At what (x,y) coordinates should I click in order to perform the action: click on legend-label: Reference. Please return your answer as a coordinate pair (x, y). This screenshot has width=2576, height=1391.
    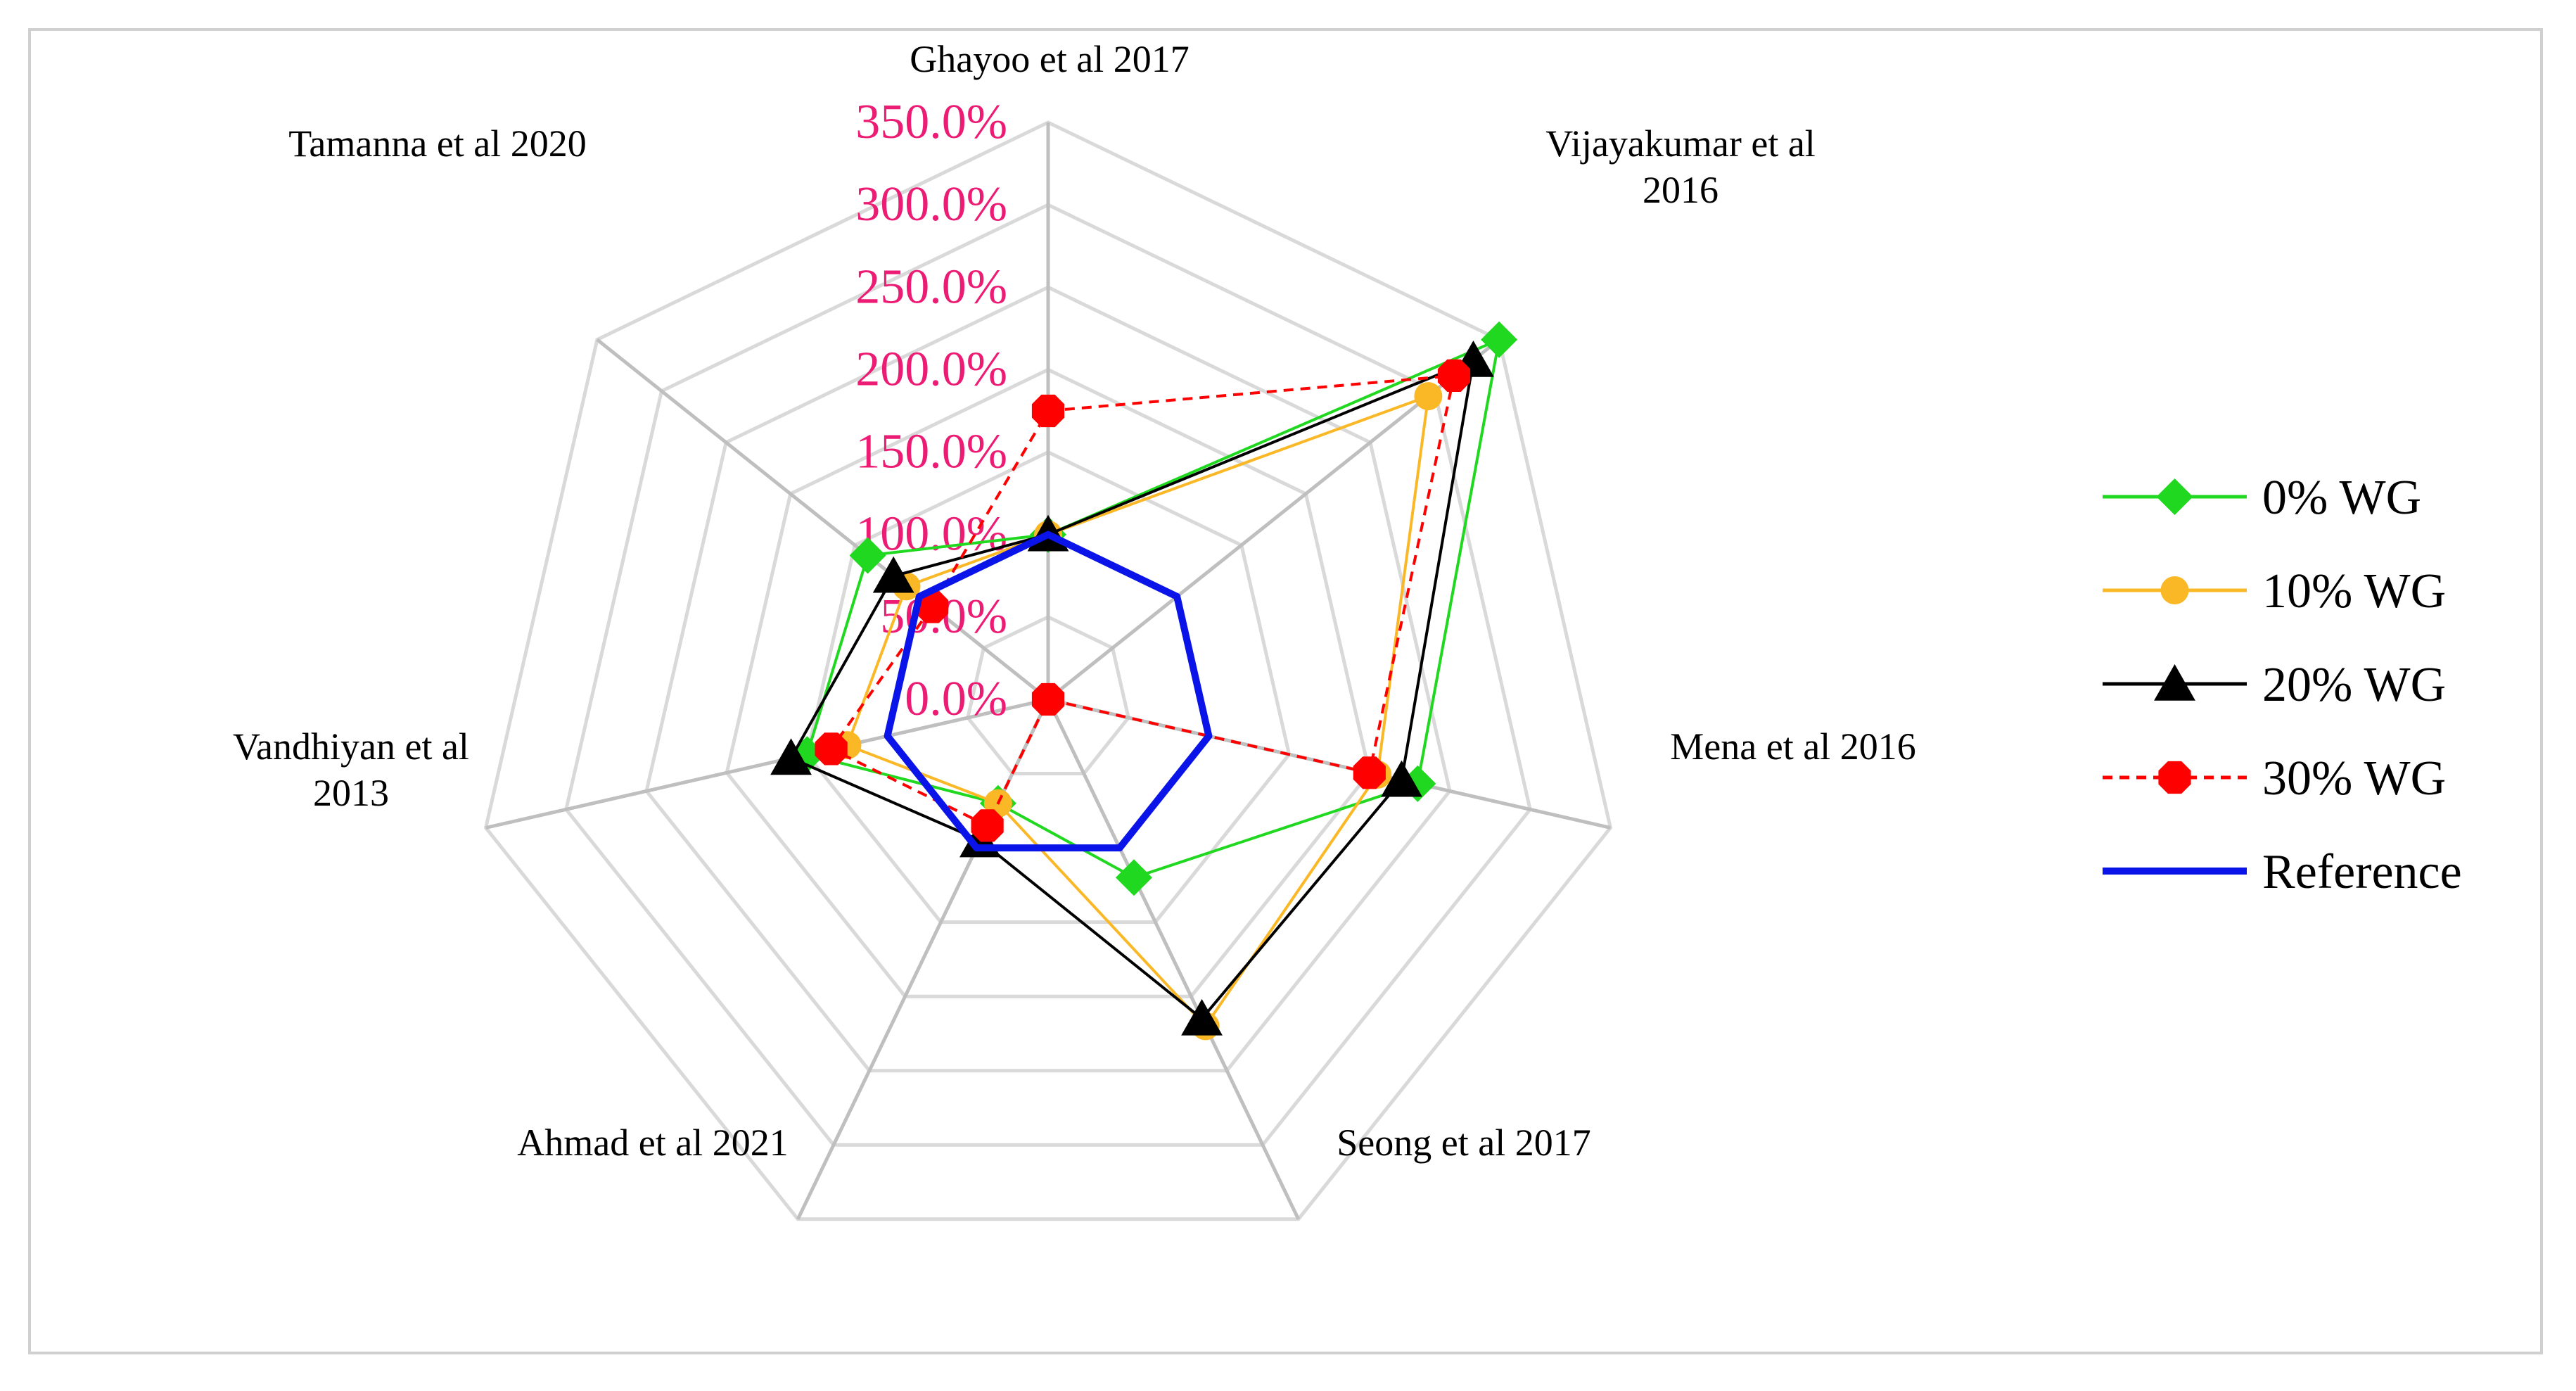
    Looking at the image, I should click on (2362, 872).